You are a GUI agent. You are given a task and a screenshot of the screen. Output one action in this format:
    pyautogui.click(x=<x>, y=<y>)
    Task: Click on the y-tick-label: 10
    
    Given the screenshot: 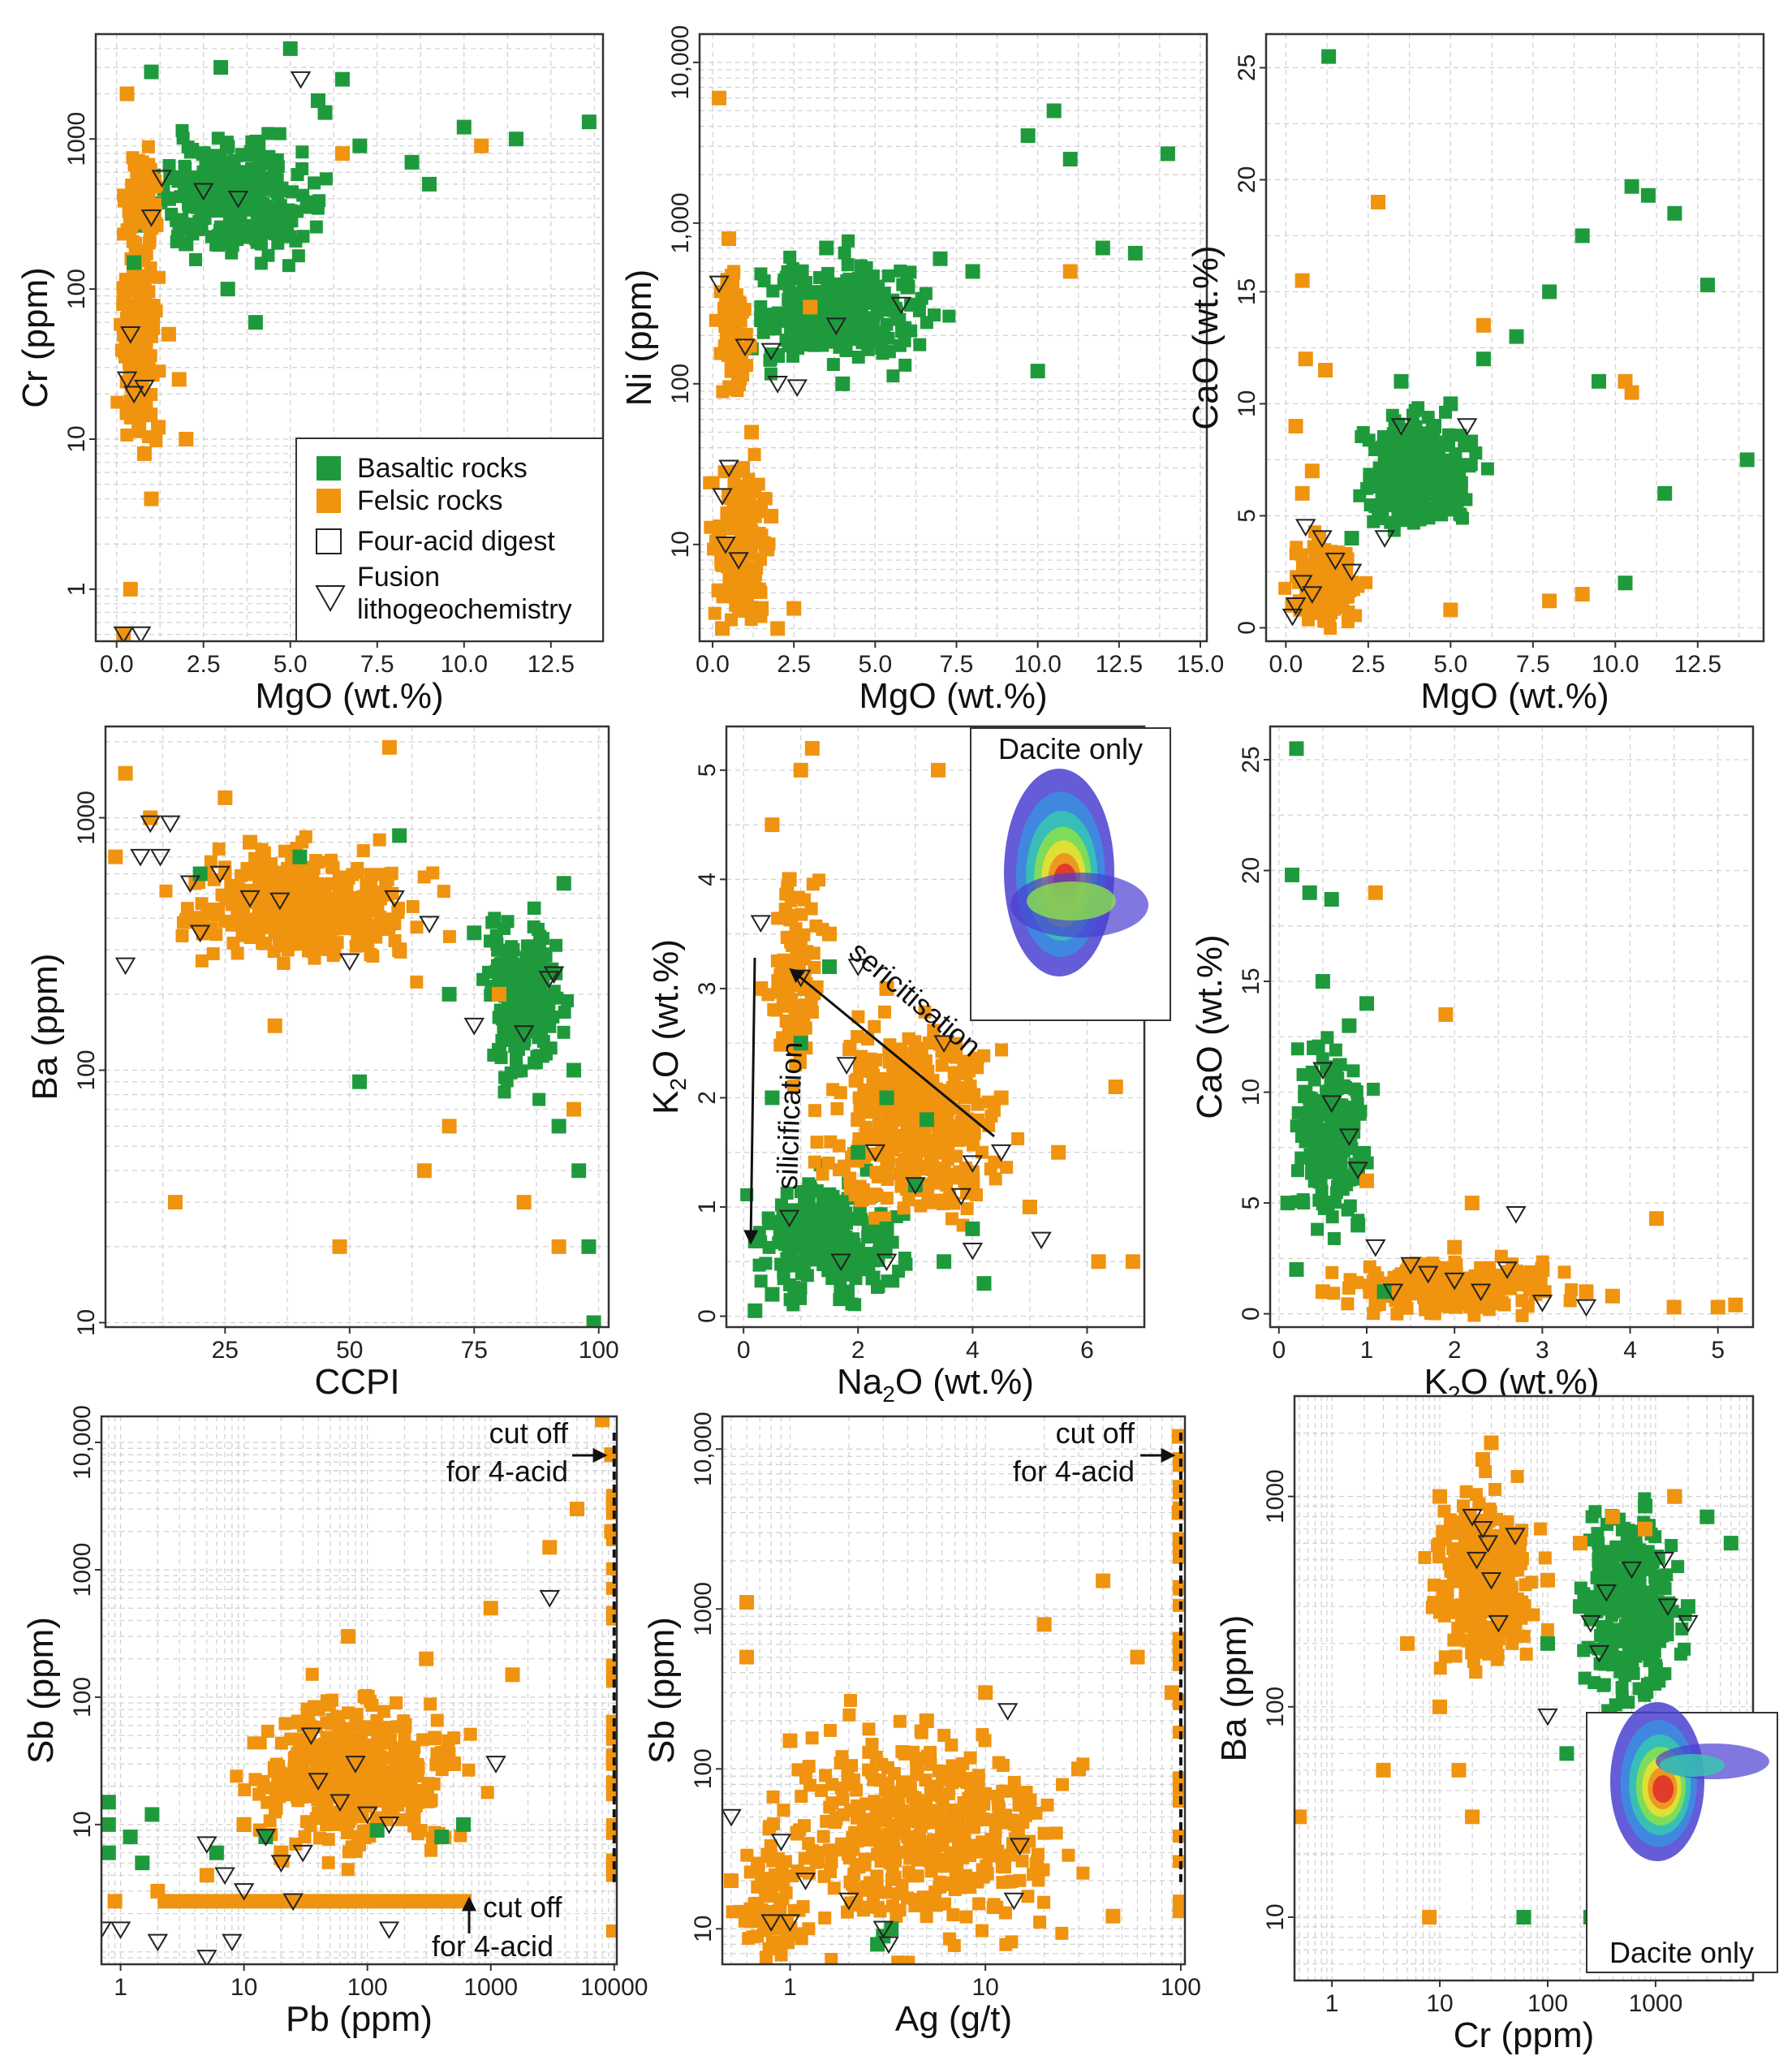 What is the action you would take?
    pyautogui.click(x=1247, y=404)
    